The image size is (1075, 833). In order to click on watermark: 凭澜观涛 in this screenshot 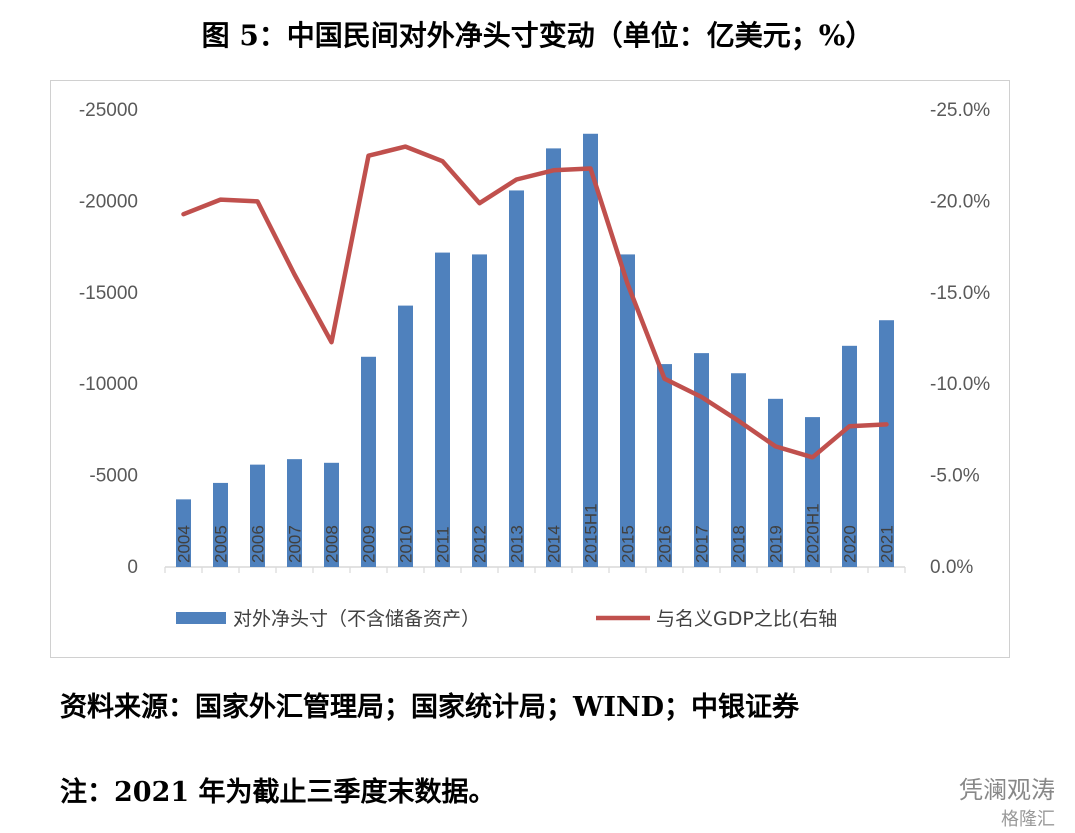, I will do `click(1007, 790)`.